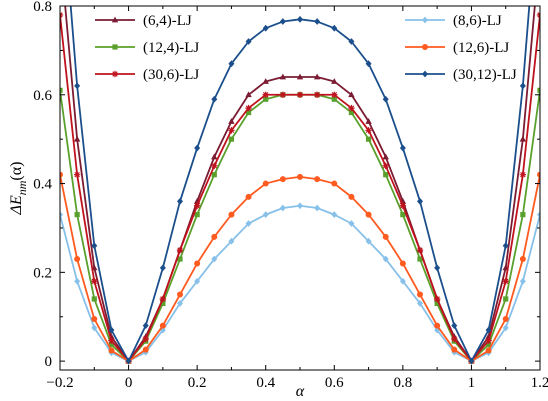 This screenshot has width=548, height=401. I want to click on legend-label: (12,4)-LJ, so click(171, 48).